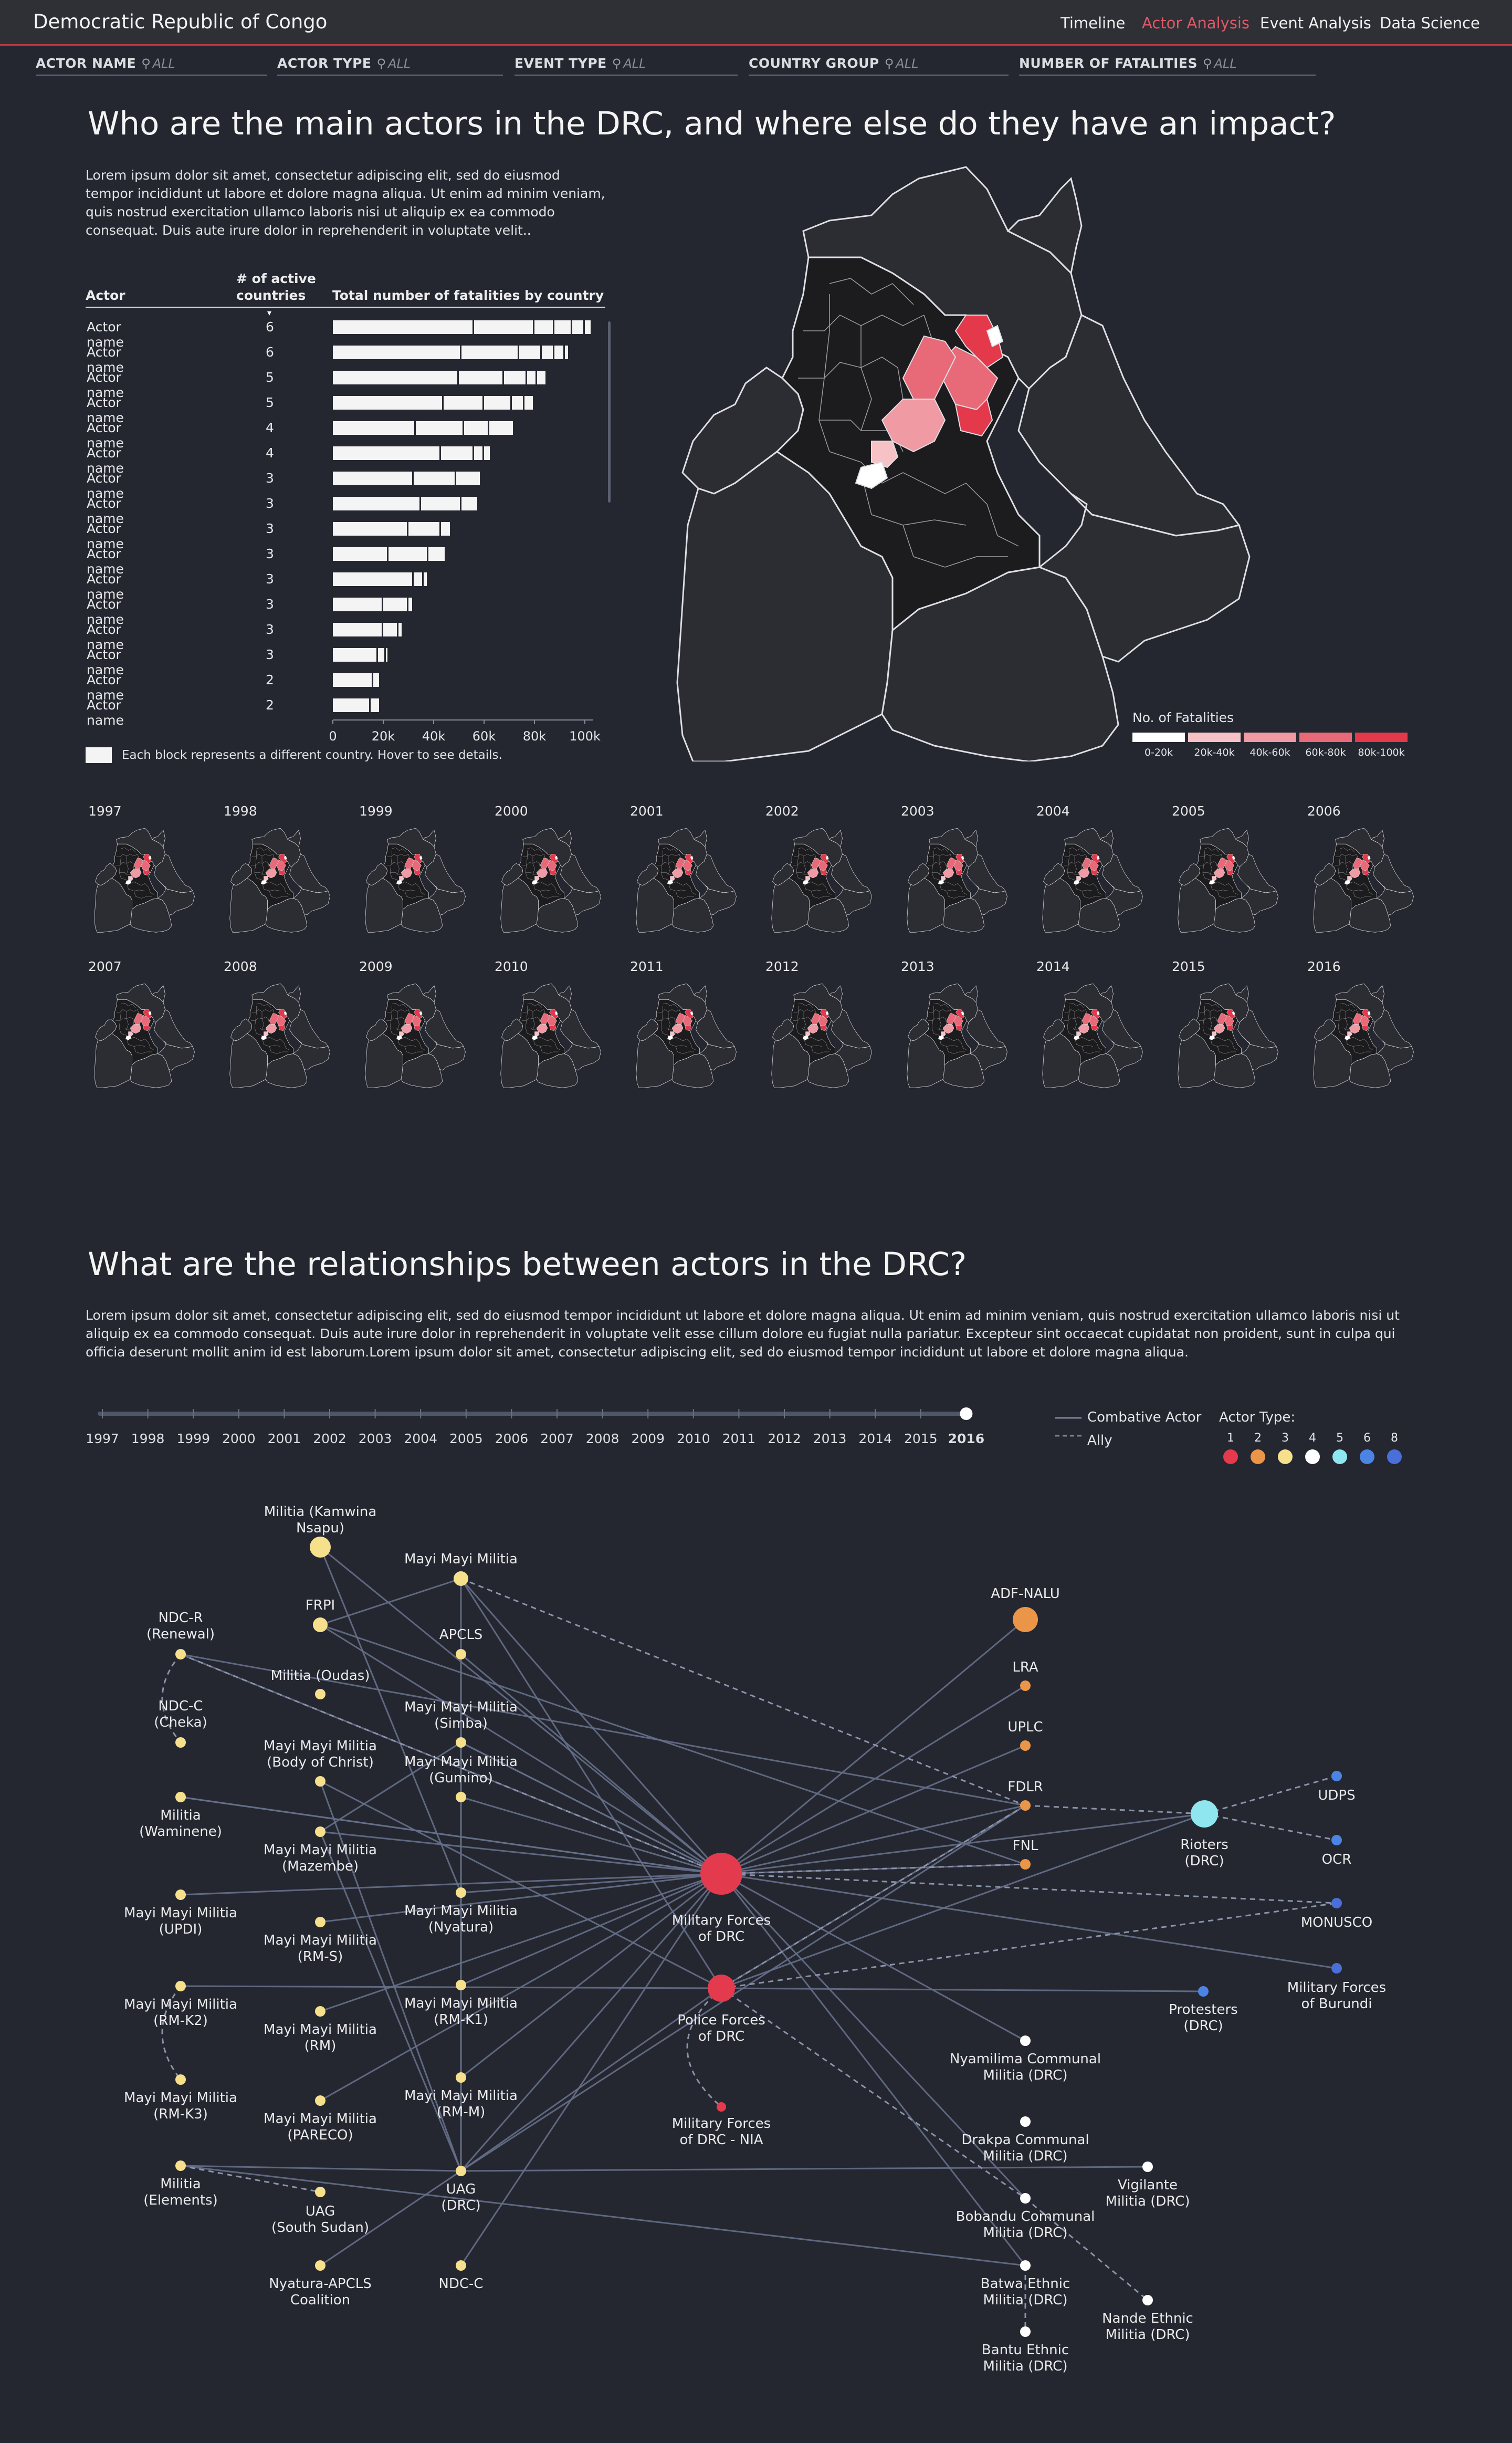 The width and height of the screenshot is (1512, 2443). Describe the element at coordinates (151, 66) in the screenshot. I see `filter-actor-name: ACTOR NAME ⚲ ALL` at that location.